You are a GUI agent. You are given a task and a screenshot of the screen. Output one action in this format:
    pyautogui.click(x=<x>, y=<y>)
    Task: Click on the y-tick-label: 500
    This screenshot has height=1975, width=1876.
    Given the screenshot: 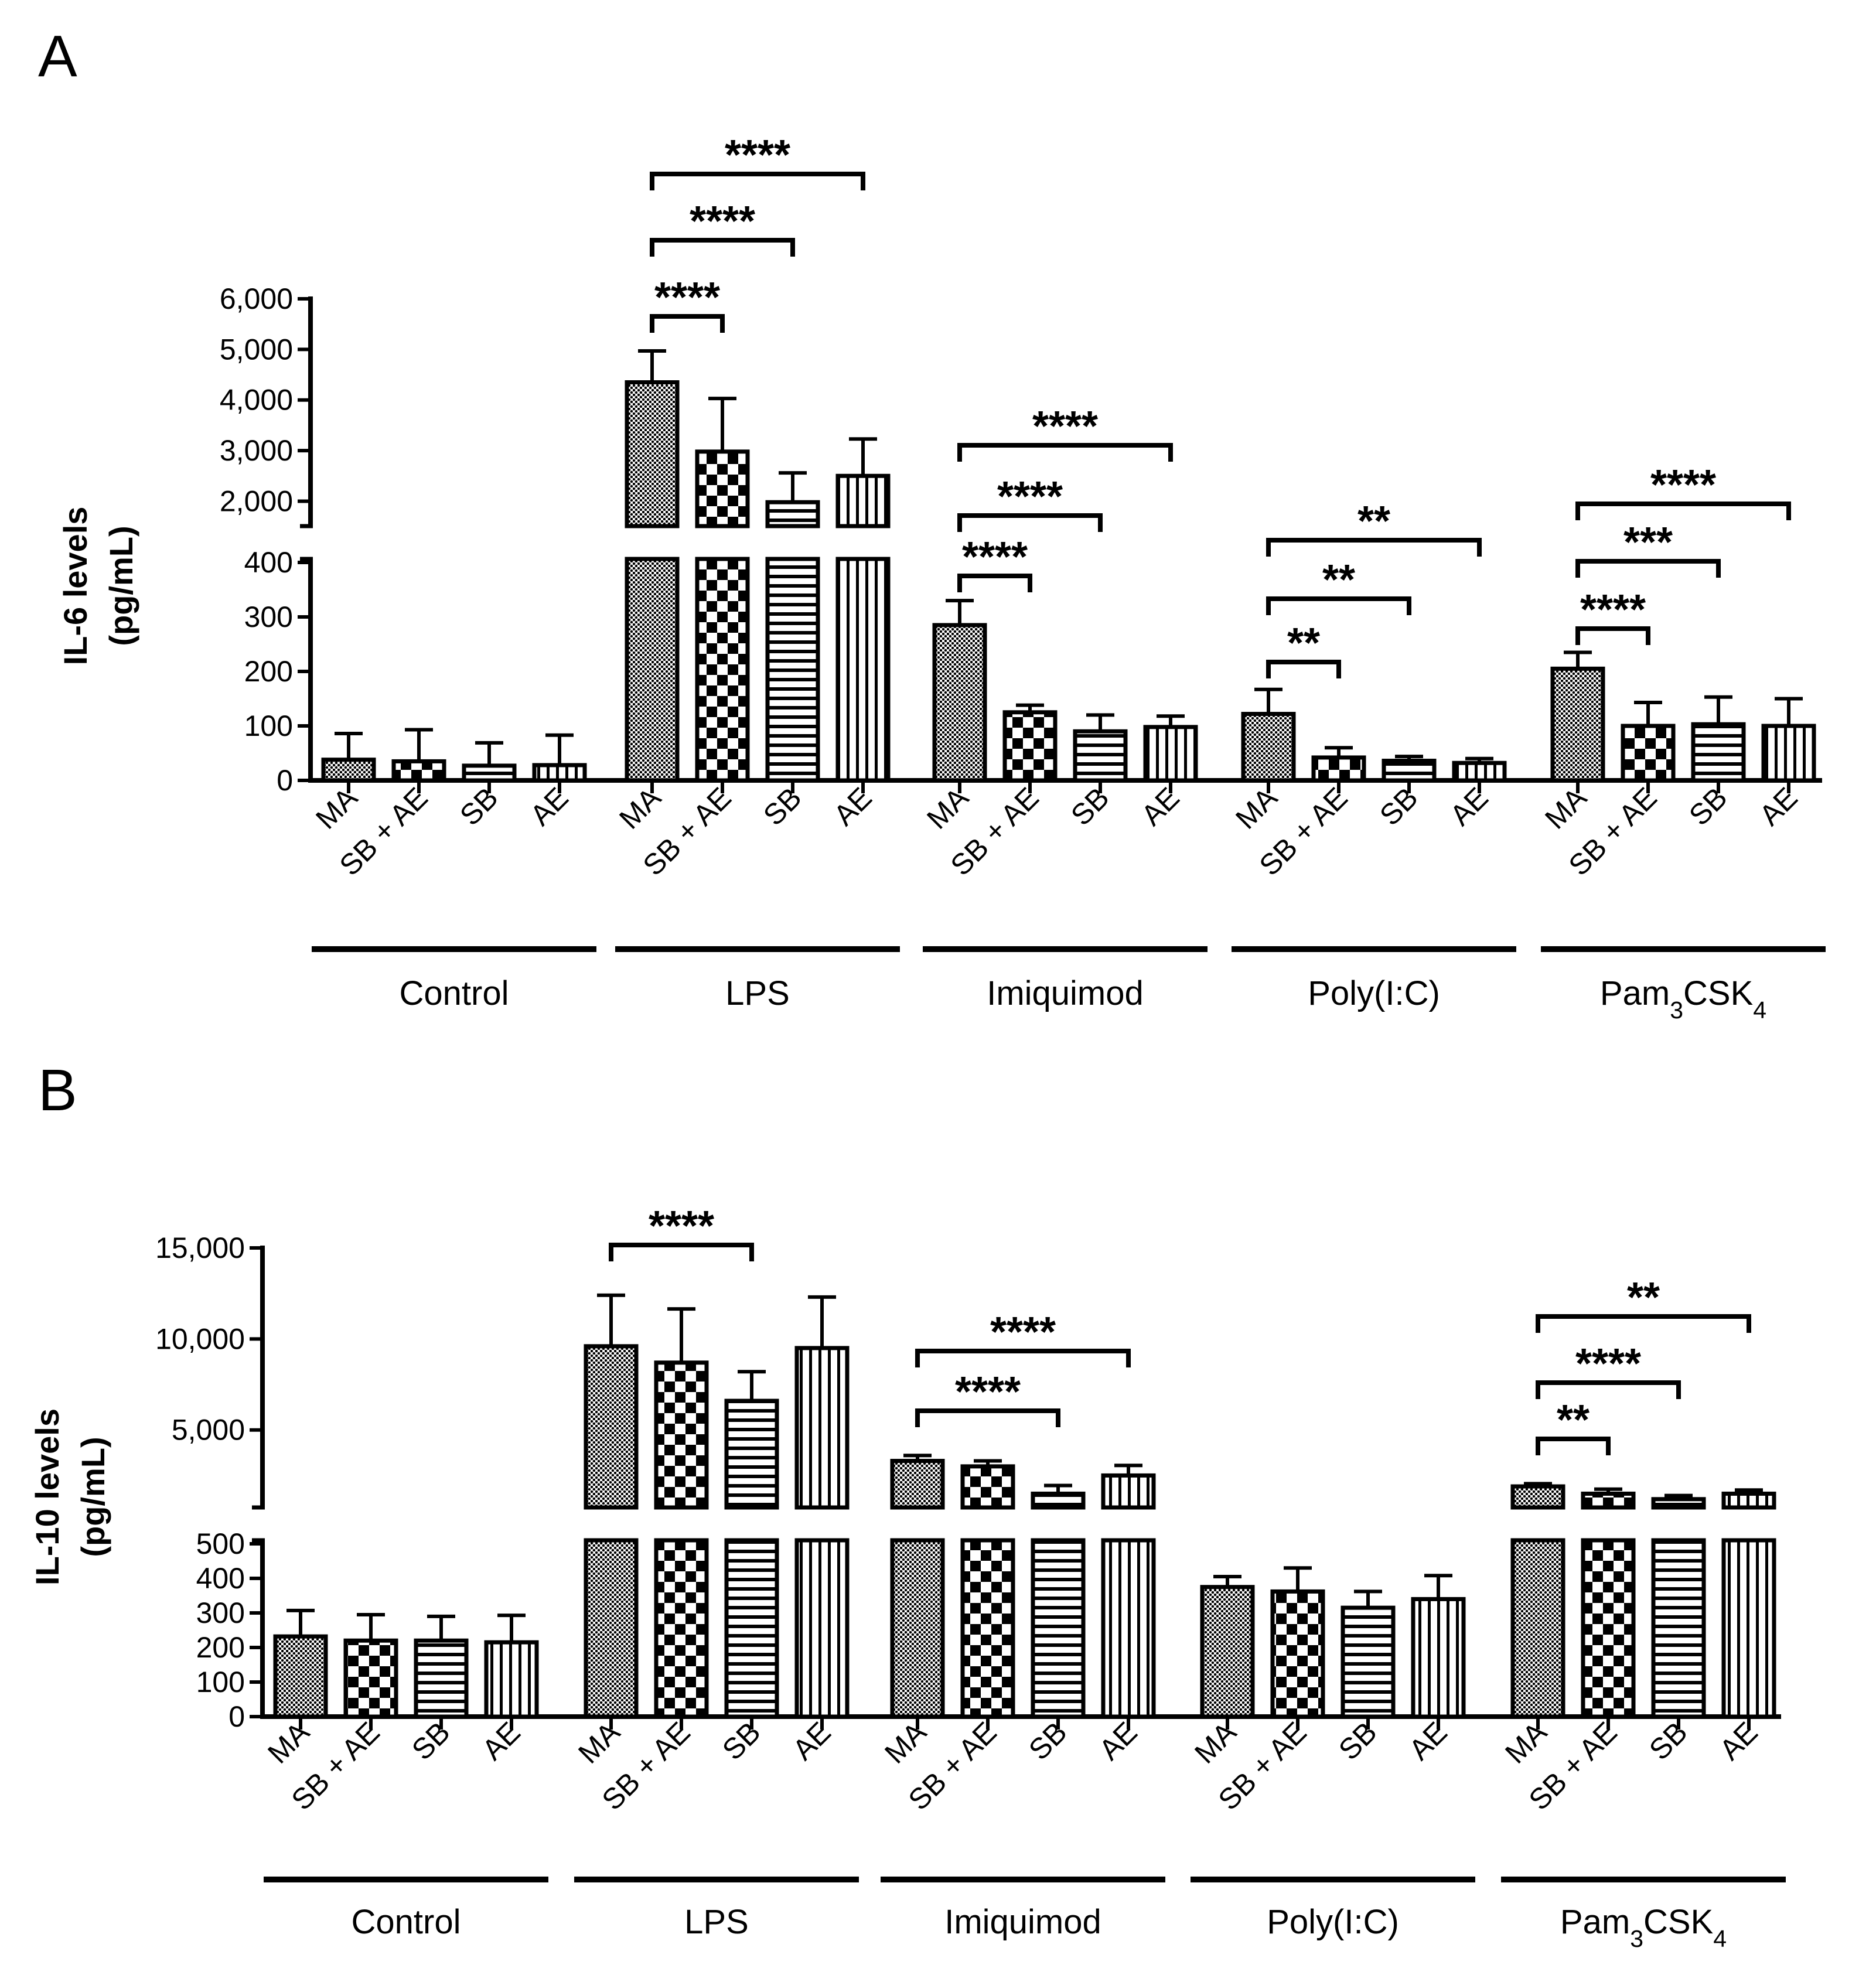 What is the action you would take?
    pyautogui.click(x=220, y=1543)
    